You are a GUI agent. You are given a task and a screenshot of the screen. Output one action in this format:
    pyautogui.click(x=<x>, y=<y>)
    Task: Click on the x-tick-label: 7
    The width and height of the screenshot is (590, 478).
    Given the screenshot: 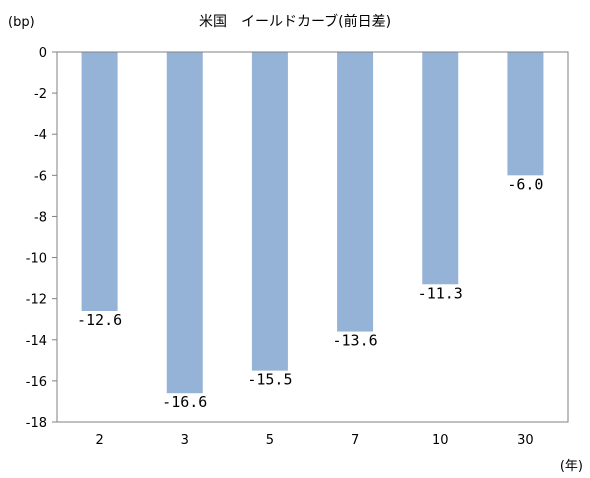 What is the action you would take?
    pyautogui.click(x=355, y=440)
    